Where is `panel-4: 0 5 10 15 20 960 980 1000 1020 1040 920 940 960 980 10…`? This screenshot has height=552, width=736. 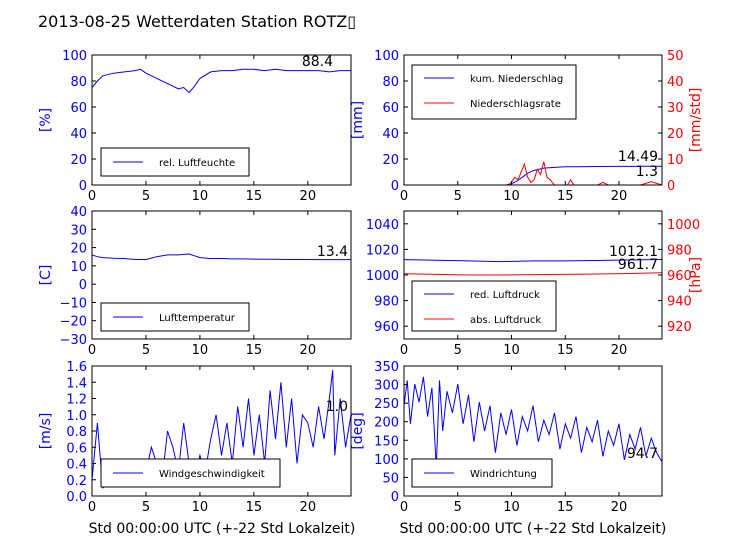
panel-4: 0 5 10 15 20 960 980 1000 1020 1040 920 940 960 980 10… is located at coordinates (535, 284).